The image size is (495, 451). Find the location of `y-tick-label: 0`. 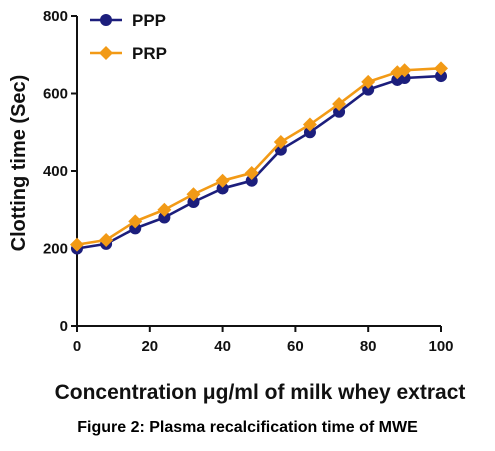

y-tick-label: 0 is located at coordinates (64, 326).